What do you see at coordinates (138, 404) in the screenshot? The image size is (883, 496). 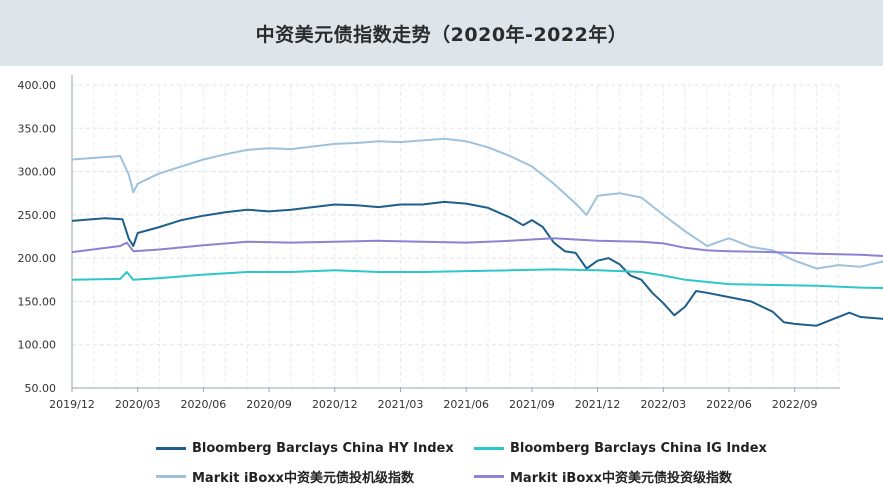 I see `x-tick-label: 2020/03` at bounding box center [138, 404].